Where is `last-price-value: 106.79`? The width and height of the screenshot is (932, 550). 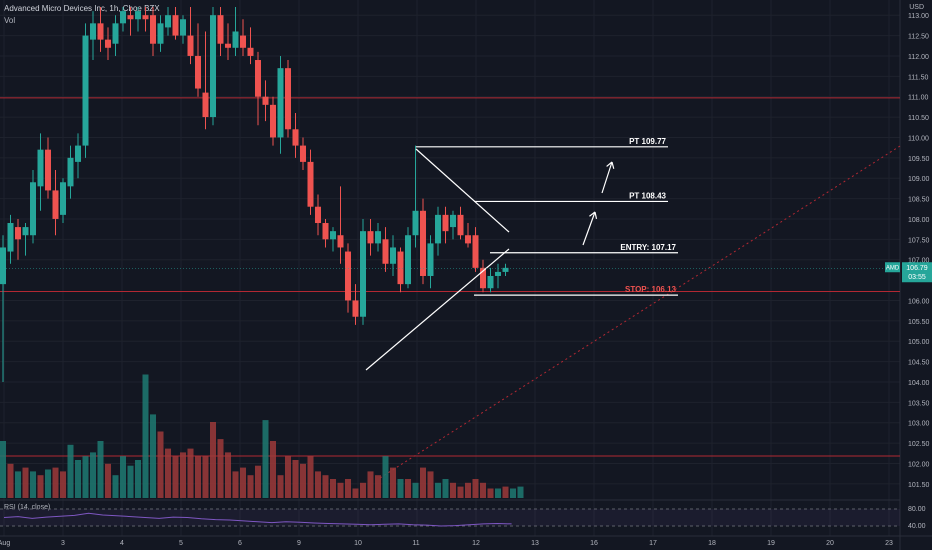 last-price-value: 106.79 is located at coordinates (917, 268).